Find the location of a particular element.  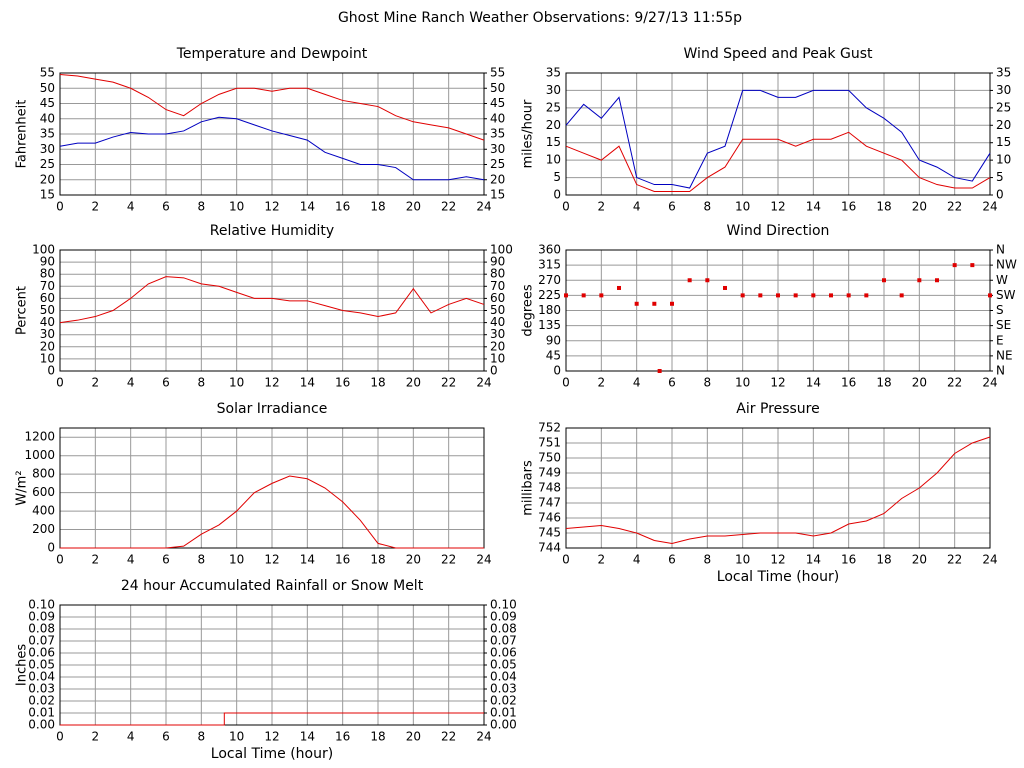

y2-tick-label: 15 is located at coordinates (497, 195).